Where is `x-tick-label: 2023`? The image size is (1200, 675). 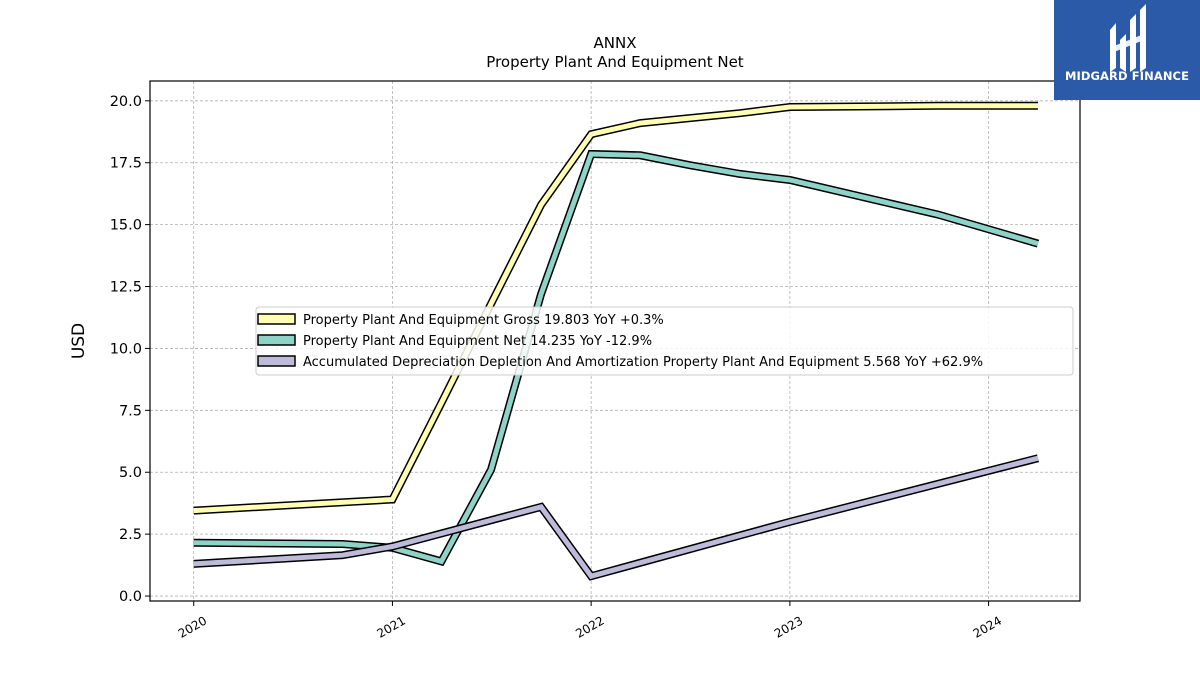
x-tick-label: 2023 is located at coordinates (788, 626).